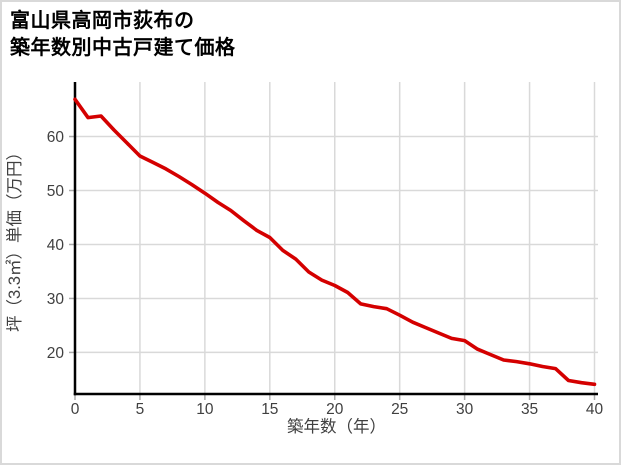 The width and height of the screenshot is (621, 465). Describe the element at coordinates (529, 409) in the screenshot. I see `x-tick-label: 35` at that location.